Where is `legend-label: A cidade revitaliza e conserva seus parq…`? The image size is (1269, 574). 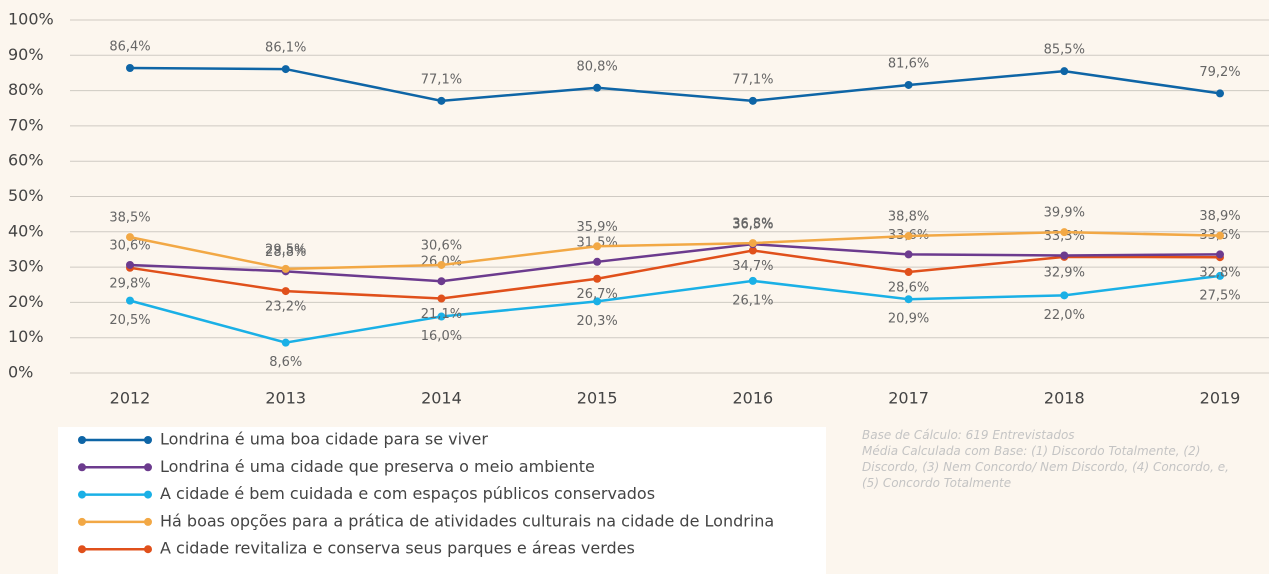
legend-label: A cidade revitaliza e conserva seus parq… is located at coordinates (397, 548).